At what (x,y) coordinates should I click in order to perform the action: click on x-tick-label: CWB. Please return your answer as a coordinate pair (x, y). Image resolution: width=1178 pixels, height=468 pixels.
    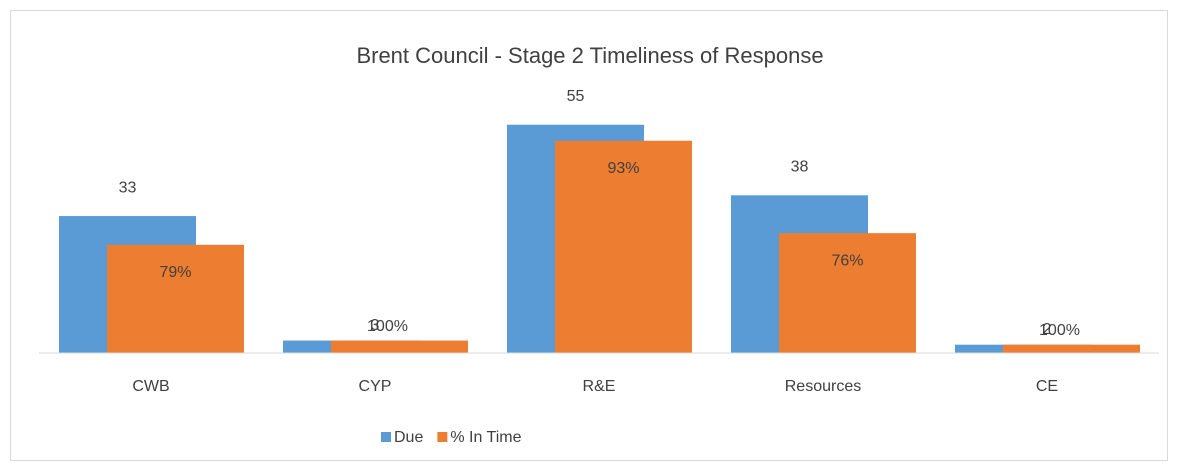
    Looking at the image, I should click on (150, 386).